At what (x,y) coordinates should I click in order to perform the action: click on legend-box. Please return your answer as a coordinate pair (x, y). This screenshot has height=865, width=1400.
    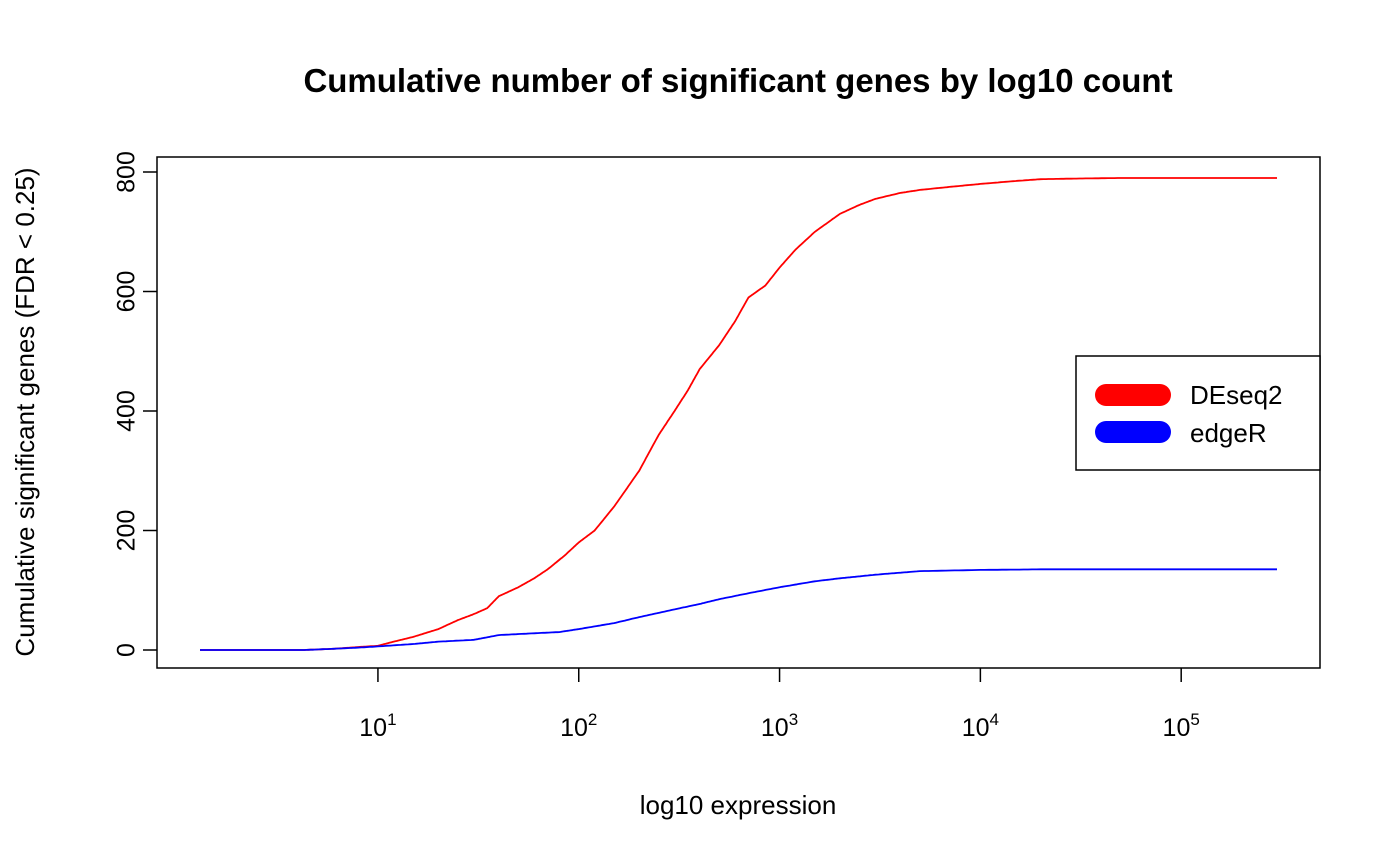
    Looking at the image, I should click on (1198, 413).